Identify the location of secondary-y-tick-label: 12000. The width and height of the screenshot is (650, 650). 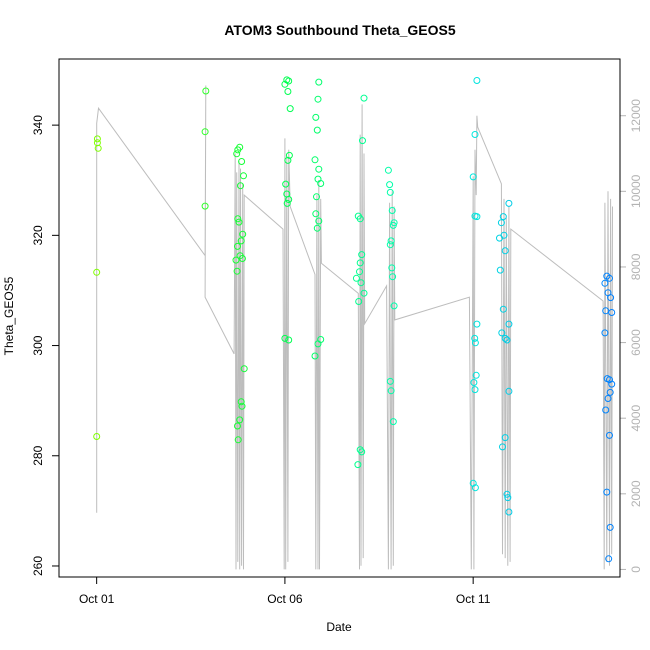
(636, 116).